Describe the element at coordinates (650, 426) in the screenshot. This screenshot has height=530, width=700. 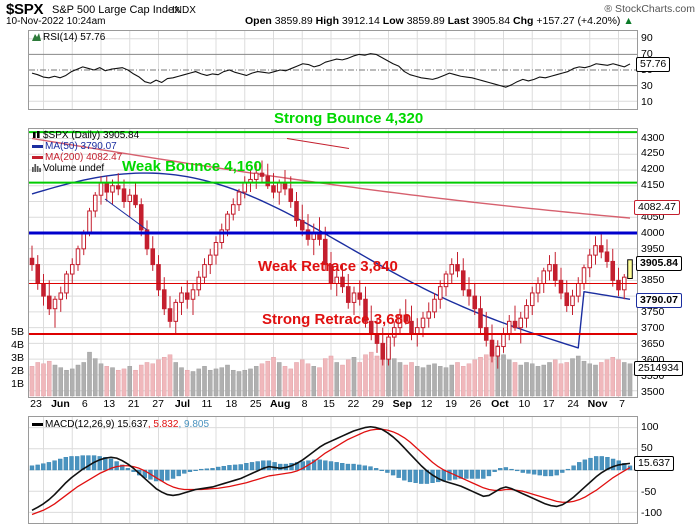
I see `macd-axis-tick-100: 100` at that location.